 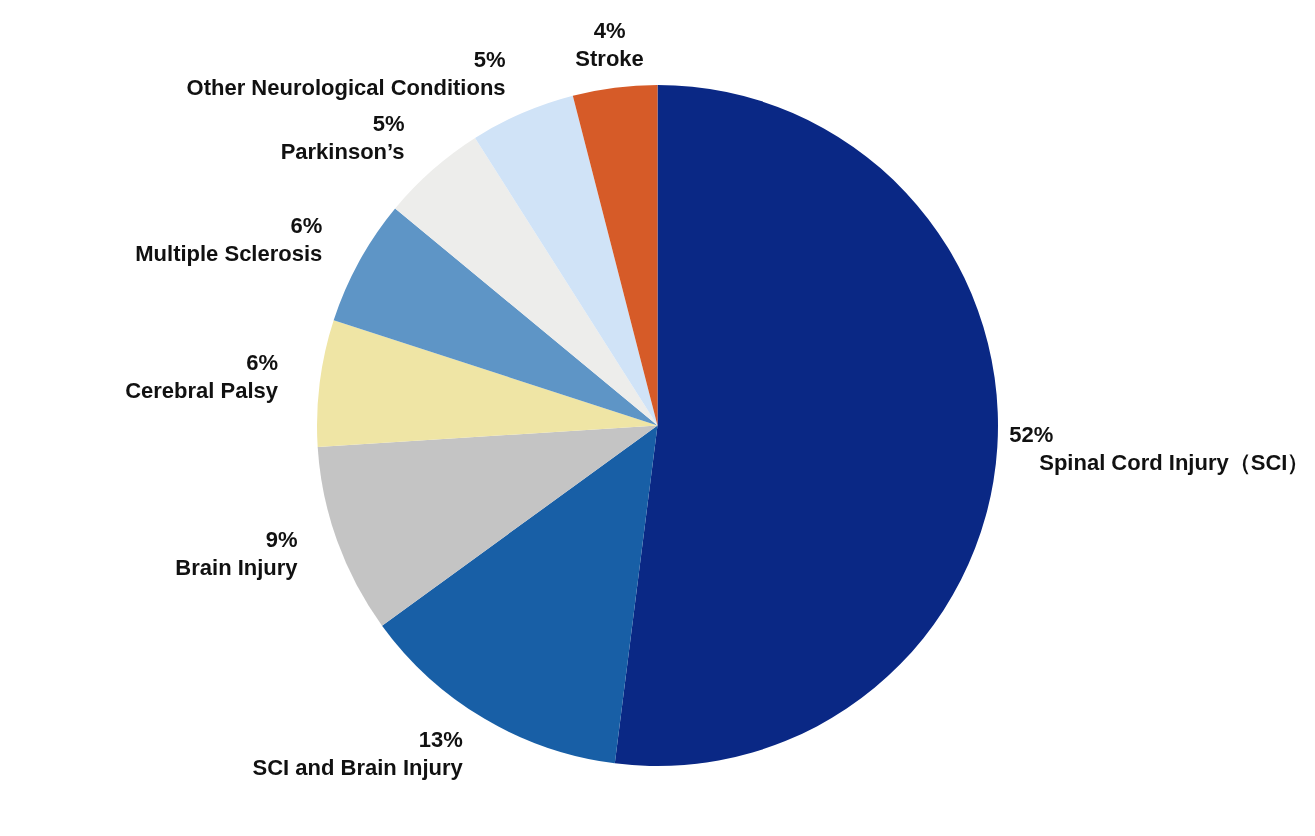 I want to click on slice-label: Spinal Cord Injury（SCI）, so click(x=1174, y=462).